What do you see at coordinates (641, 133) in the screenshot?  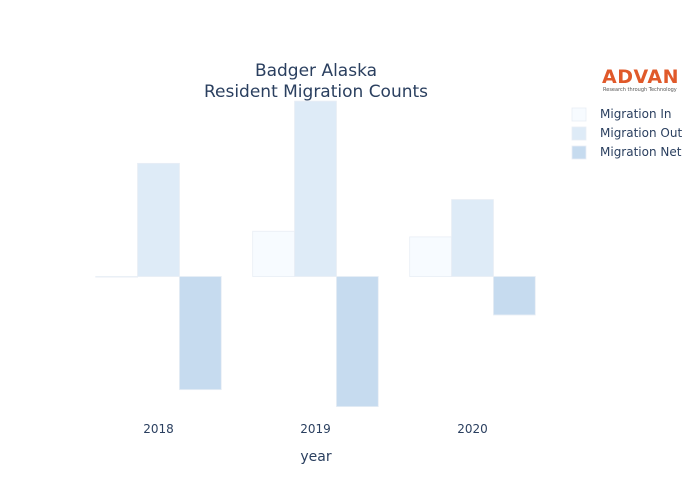 I see `legend-label: Migration Out` at bounding box center [641, 133].